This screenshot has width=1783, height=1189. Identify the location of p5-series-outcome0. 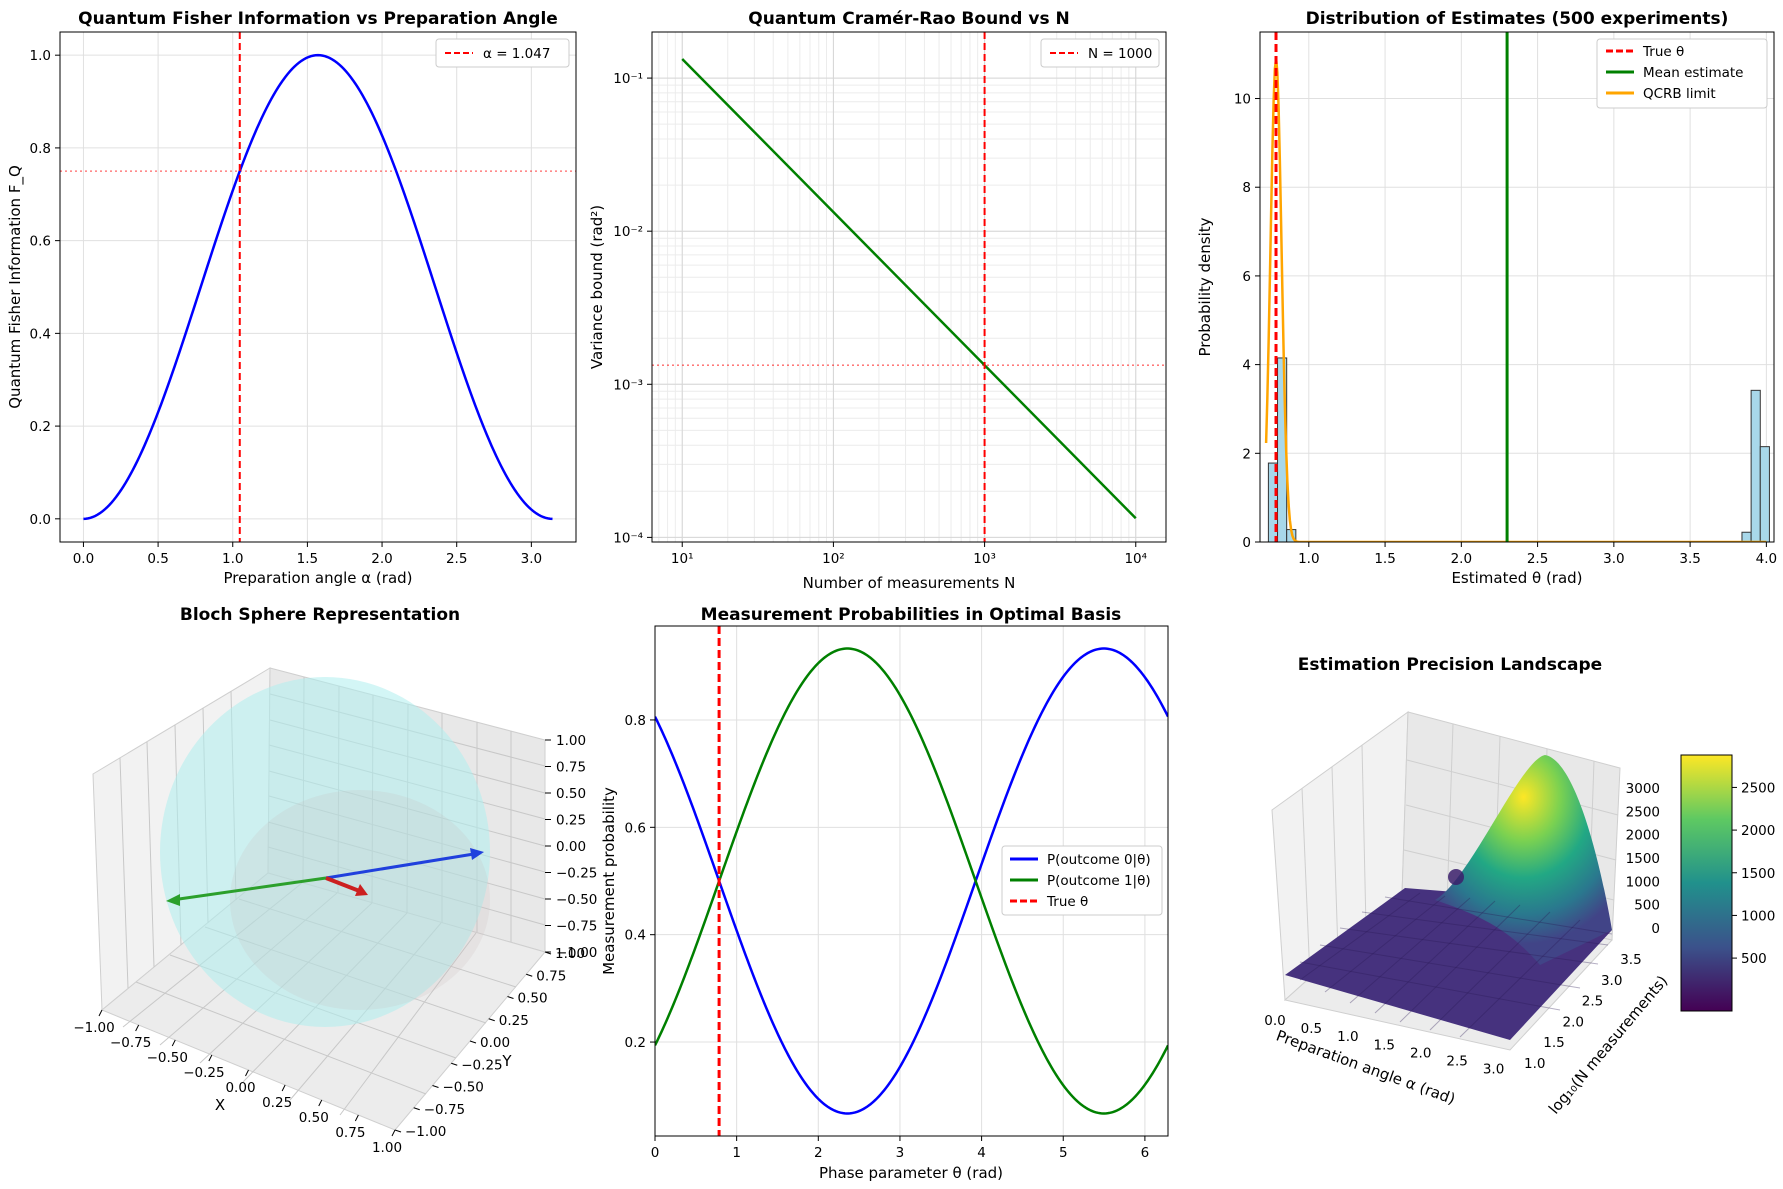
(911, 881).